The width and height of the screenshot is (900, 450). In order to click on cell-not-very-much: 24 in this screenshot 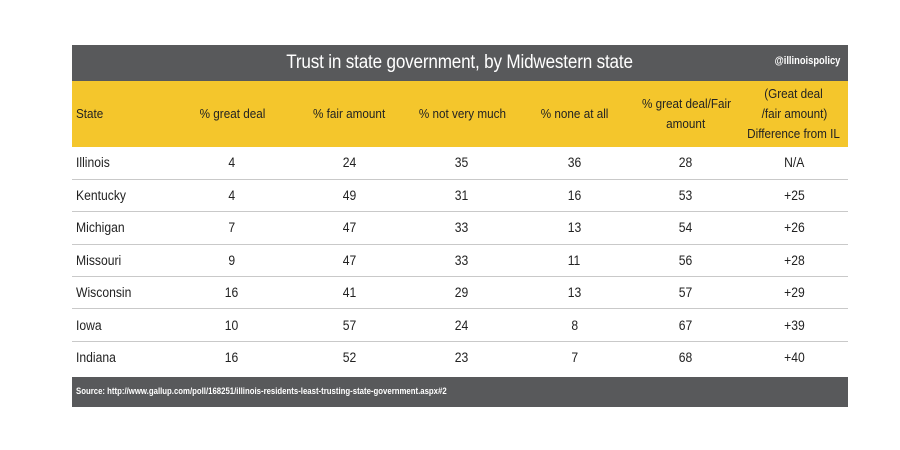, I will do `click(462, 325)`.